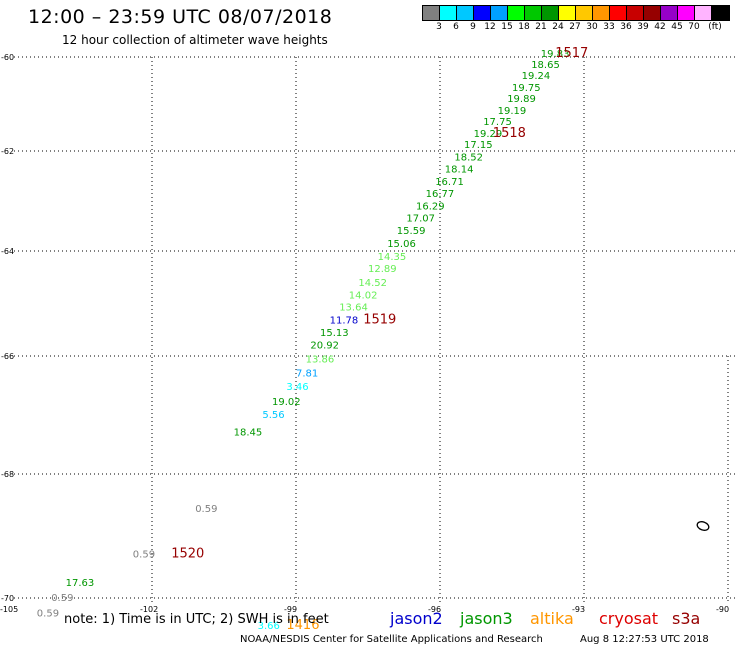 The height and width of the screenshot is (650, 740). I want to click on wave-height-label: 17.07, so click(420, 219).